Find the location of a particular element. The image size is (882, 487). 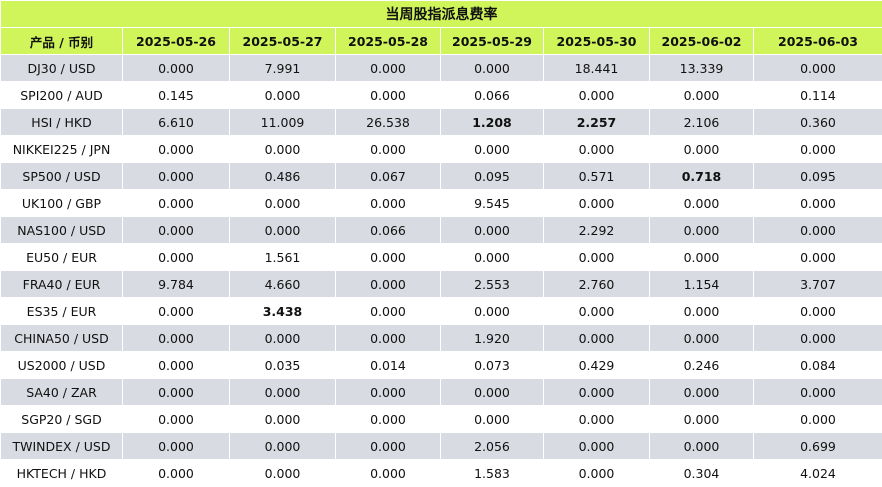

product-cell: DJ30 / USD is located at coordinates (62, 68).